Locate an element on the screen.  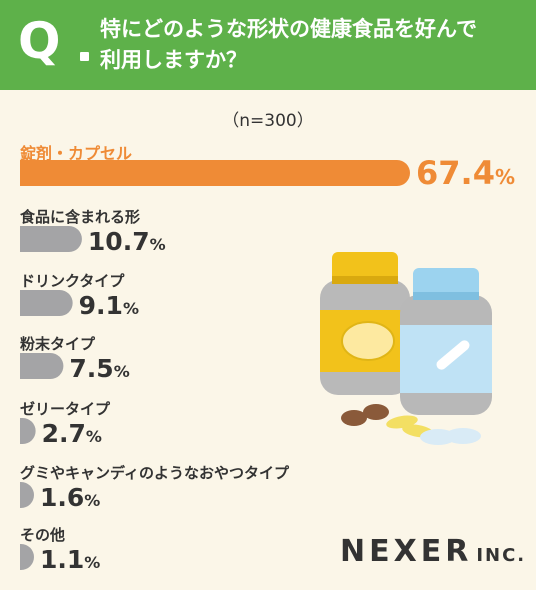
q-dot is located at coordinates (84, 56).